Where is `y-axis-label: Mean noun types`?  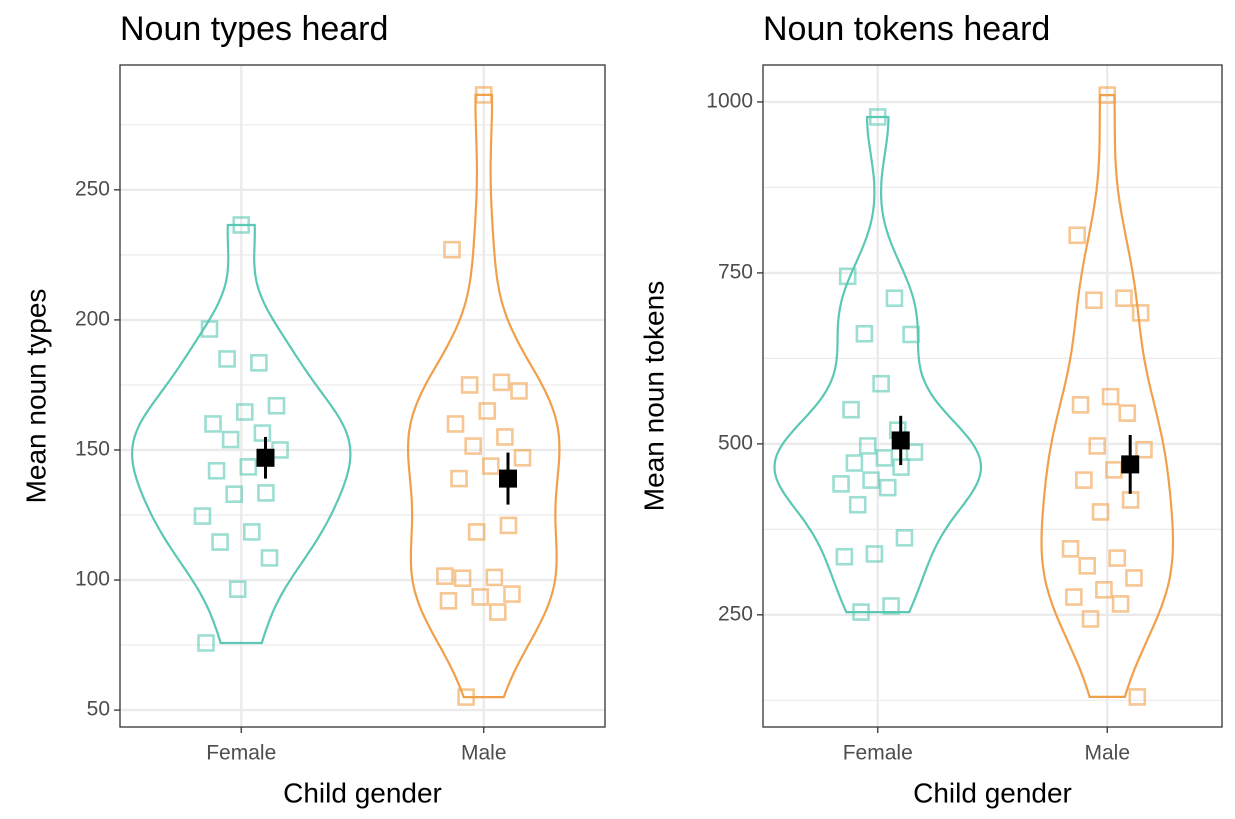 y-axis-label: Mean noun types is located at coordinates (35, 396).